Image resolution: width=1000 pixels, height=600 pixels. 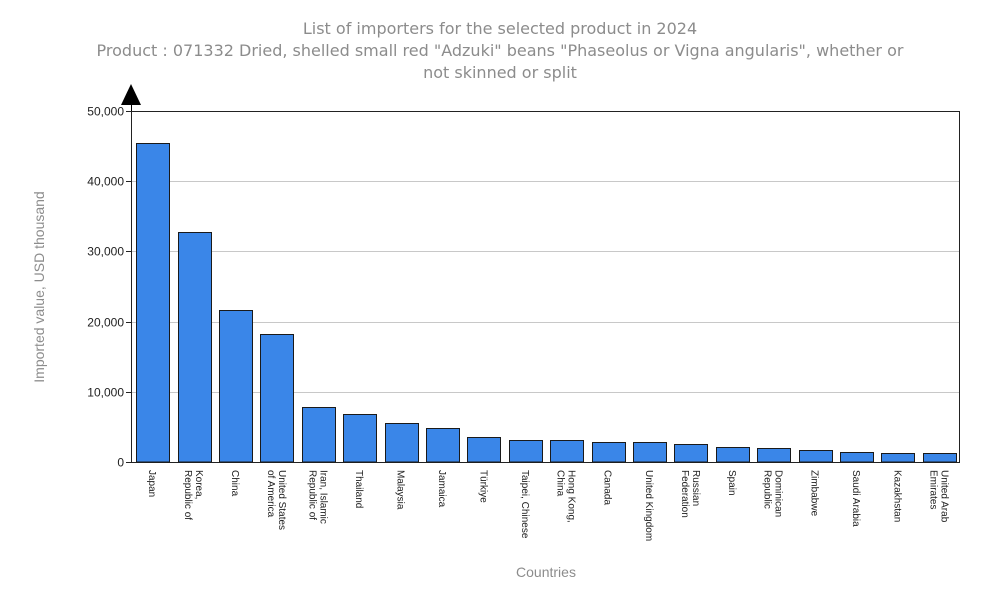 I want to click on x-tick-label-line: Malaysia, so click(x=400, y=490).